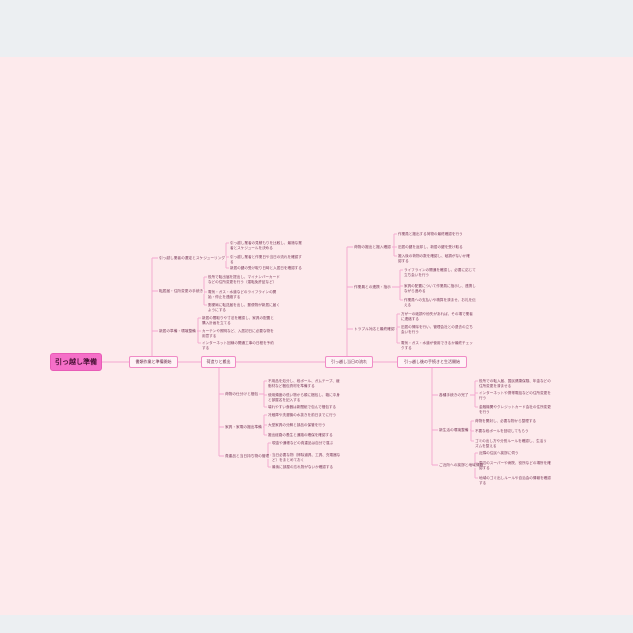  Describe the element at coordinates (434, 258) in the screenshot. I see `leaf-item: 搬入後の荷物の数を確認し、破損がないか確認する` at that location.